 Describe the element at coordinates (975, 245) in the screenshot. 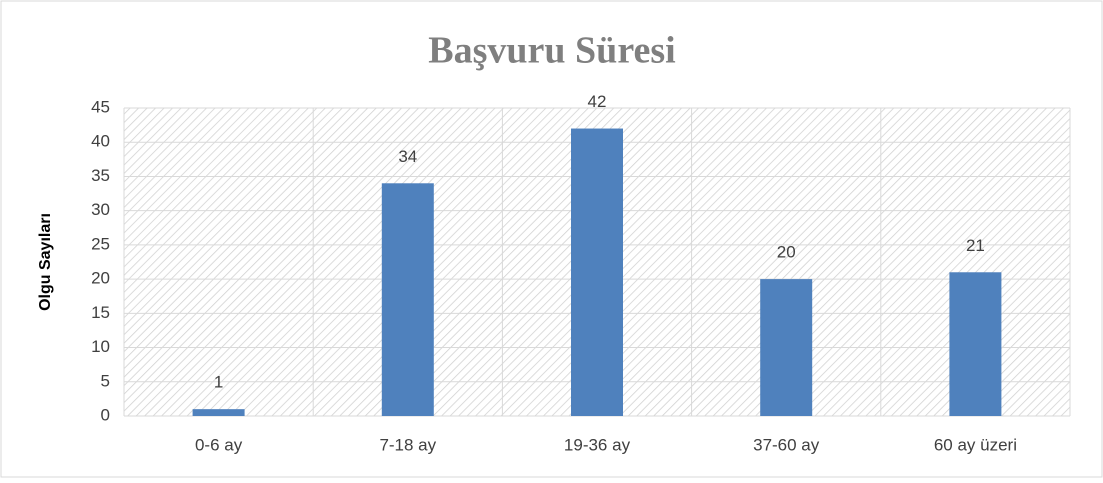

I see `data-label: 21` at that location.